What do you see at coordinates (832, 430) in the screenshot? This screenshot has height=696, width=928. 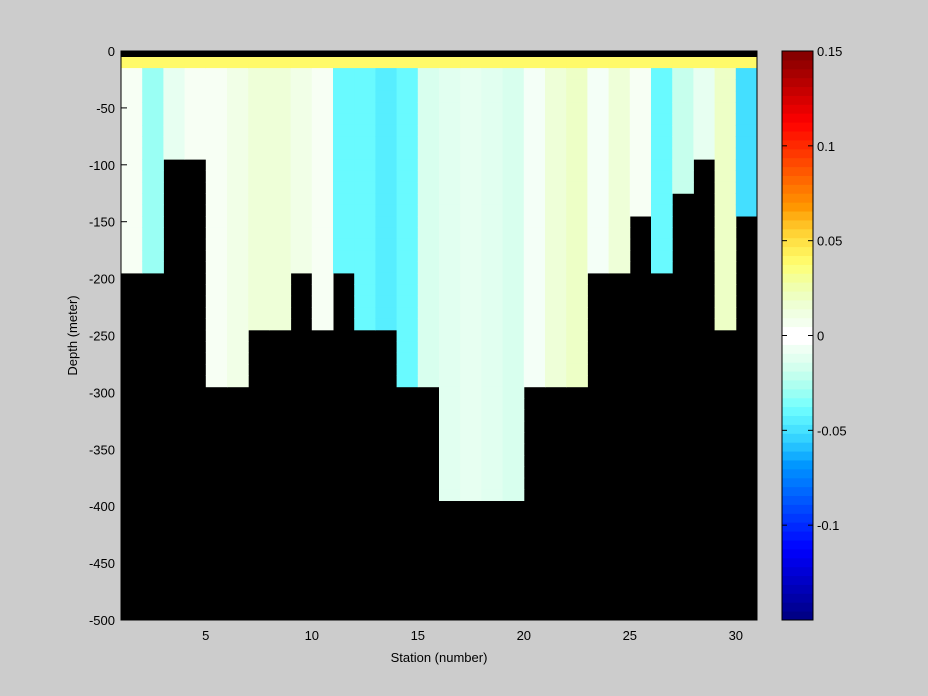 I see `colorbar-tick-label: -0.05` at bounding box center [832, 430].